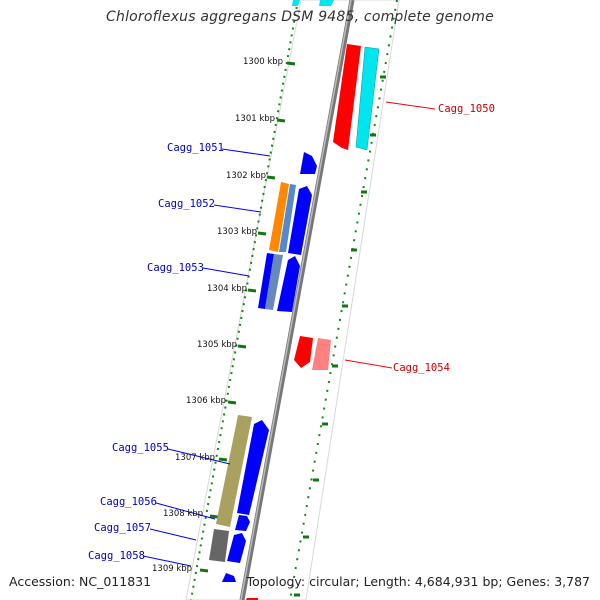 This screenshot has width=600, height=600. Describe the element at coordinates (347, 97) in the screenshot. I see `gene-cagg-1050a` at that location.